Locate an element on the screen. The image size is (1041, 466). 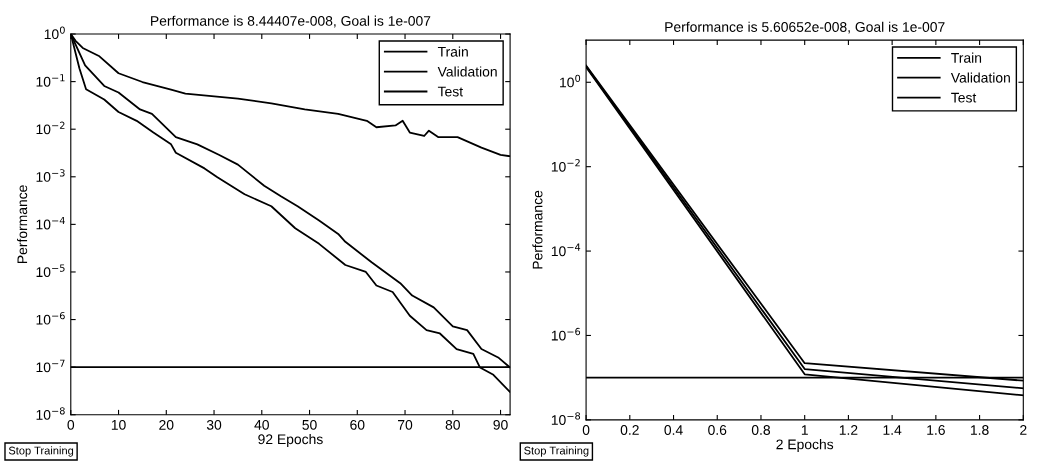
x-tick-label: 80 is located at coordinates (452, 424).